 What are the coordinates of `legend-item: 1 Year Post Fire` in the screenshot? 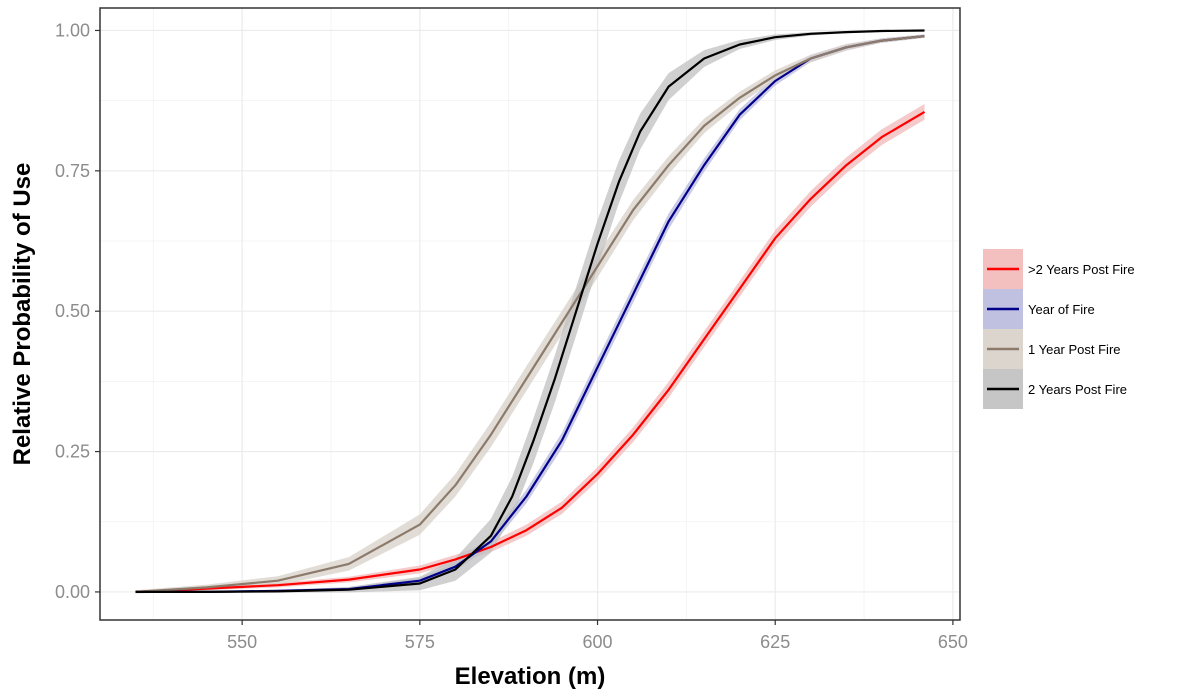 It's located at (1052, 349).